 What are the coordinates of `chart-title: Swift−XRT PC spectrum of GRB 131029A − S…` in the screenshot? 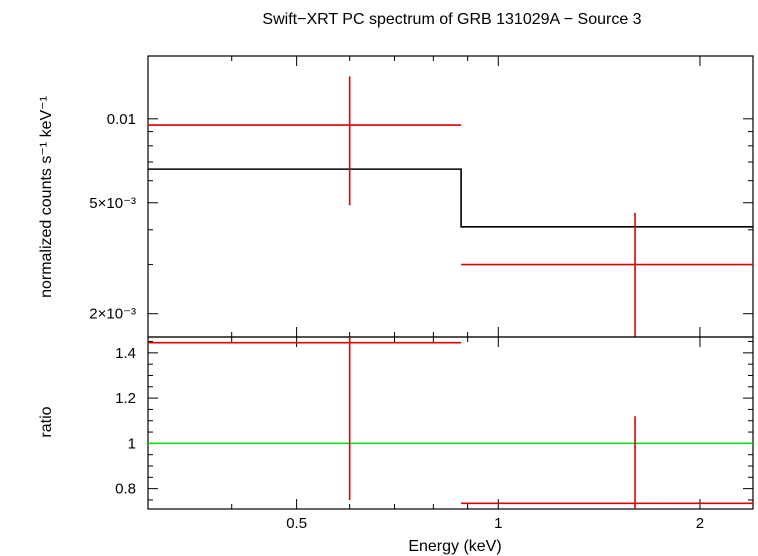 It's located at (451, 19).